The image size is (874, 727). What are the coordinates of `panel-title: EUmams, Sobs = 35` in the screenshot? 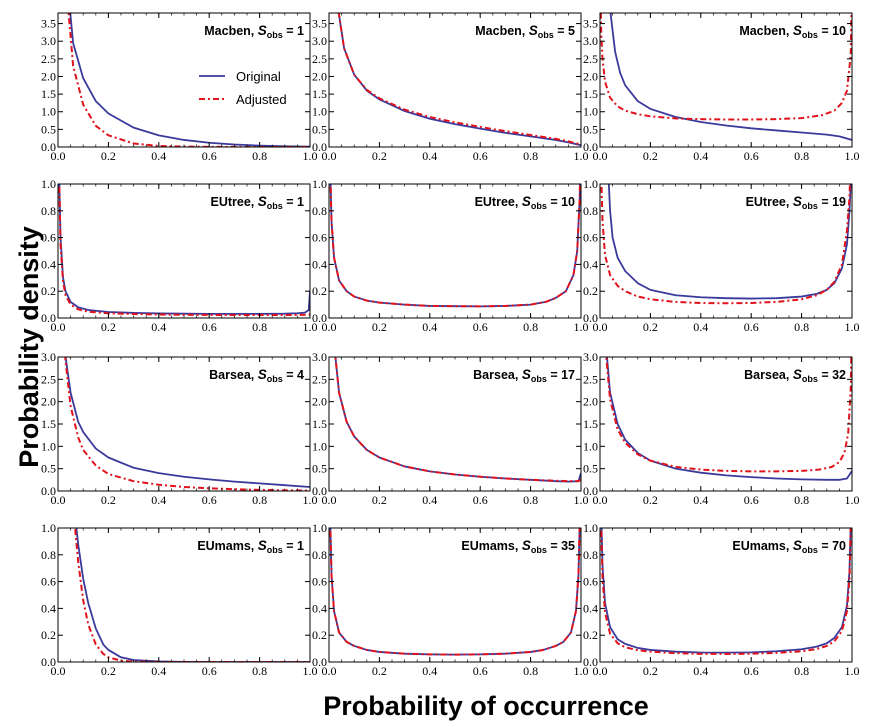 It's located at (518, 546).